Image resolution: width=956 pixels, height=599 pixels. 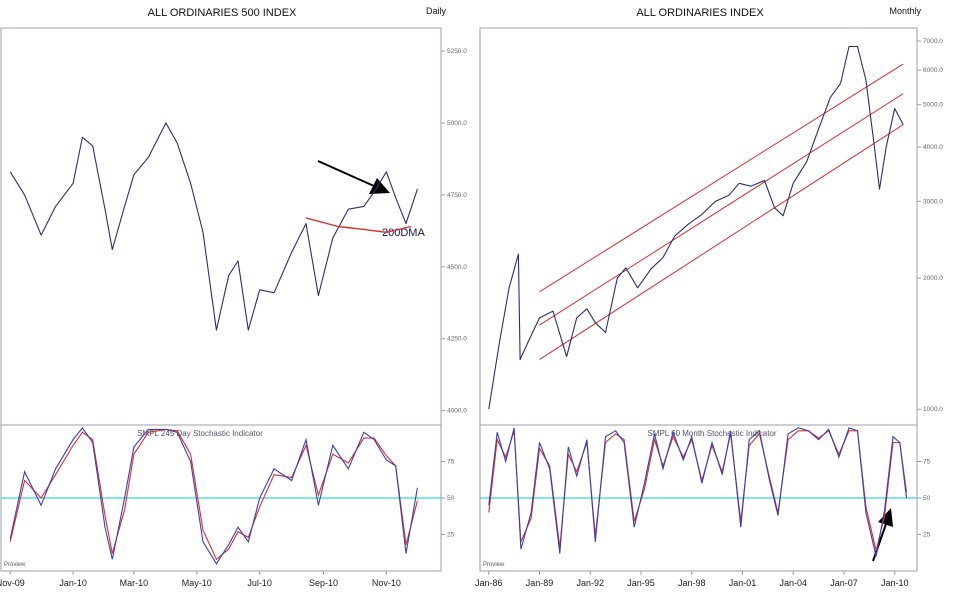 What do you see at coordinates (451, 498) in the screenshot?
I see `left-ind-y-tick-label: 50` at bounding box center [451, 498].